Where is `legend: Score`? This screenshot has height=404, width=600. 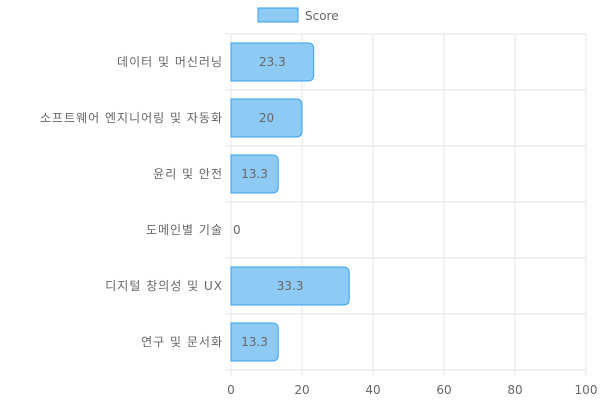 legend: Score is located at coordinates (298, 15).